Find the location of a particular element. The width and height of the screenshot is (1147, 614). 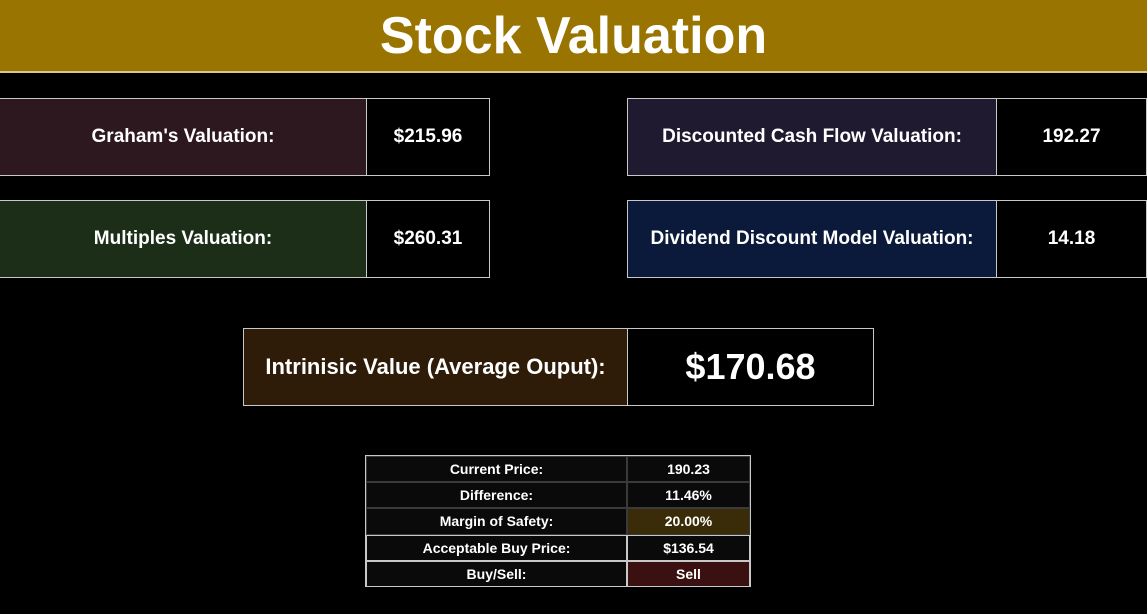

row-label: Current Price: is located at coordinates (496, 469).